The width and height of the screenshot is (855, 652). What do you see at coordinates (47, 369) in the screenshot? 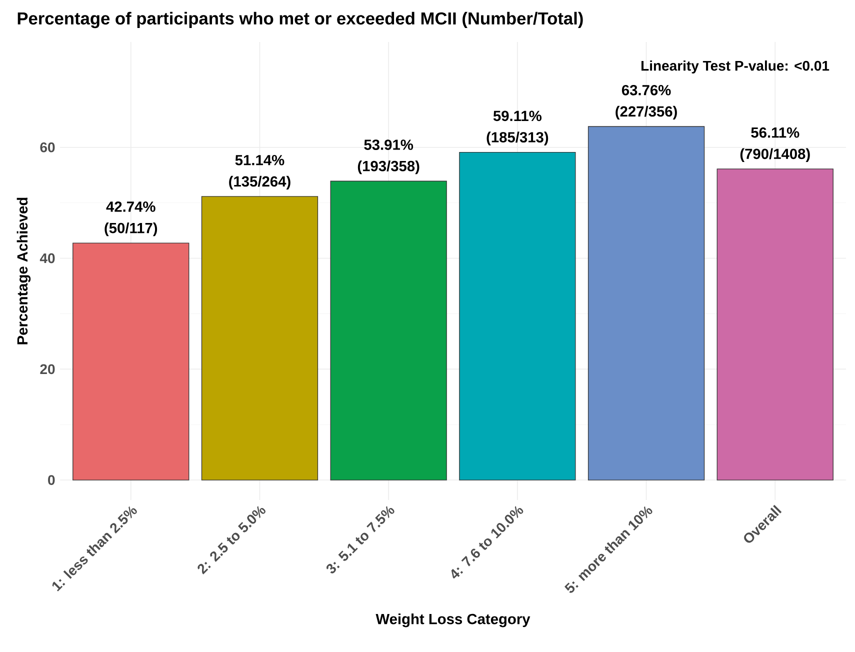
I see `y-tick-label: 20` at bounding box center [47, 369].